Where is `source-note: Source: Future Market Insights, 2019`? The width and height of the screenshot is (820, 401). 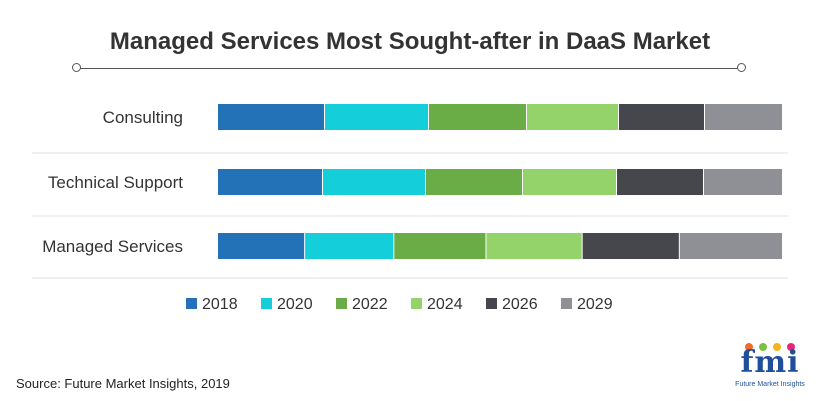 source-note: Source: Future Market Insights, 2019 is located at coordinates (123, 383).